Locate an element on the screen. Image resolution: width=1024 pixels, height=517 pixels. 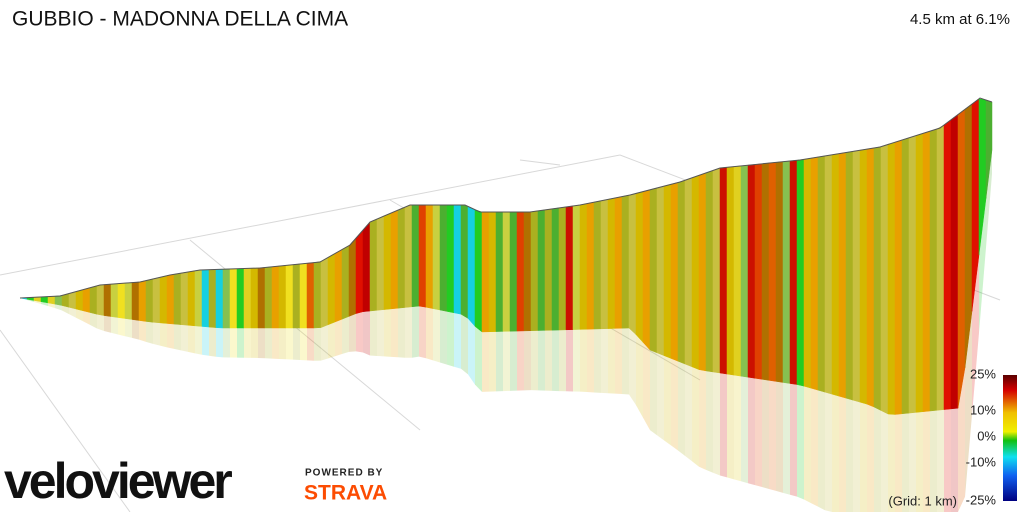
legend-label: 10% is located at coordinates (983, 409).